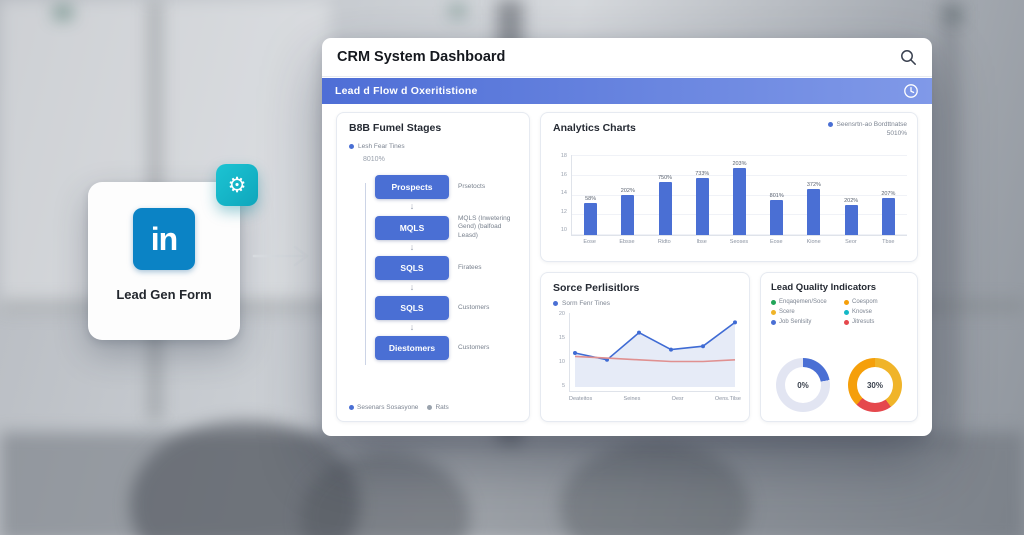  What do you see at coordinates (739, 163) in the screenshot?
I see `bar-value-label: 203%` at bounding box center [739, 163].